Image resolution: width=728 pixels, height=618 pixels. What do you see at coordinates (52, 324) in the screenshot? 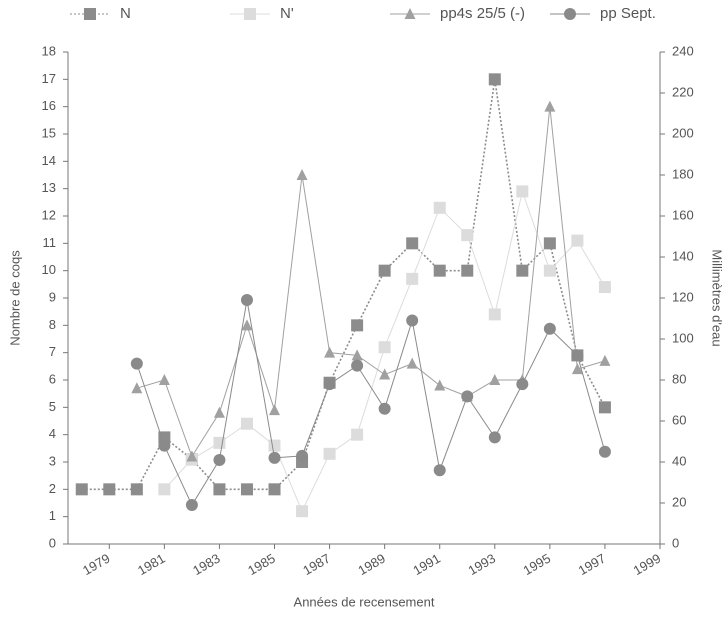
I see `y-tick-label: 8` at bounding box center [52, 324].